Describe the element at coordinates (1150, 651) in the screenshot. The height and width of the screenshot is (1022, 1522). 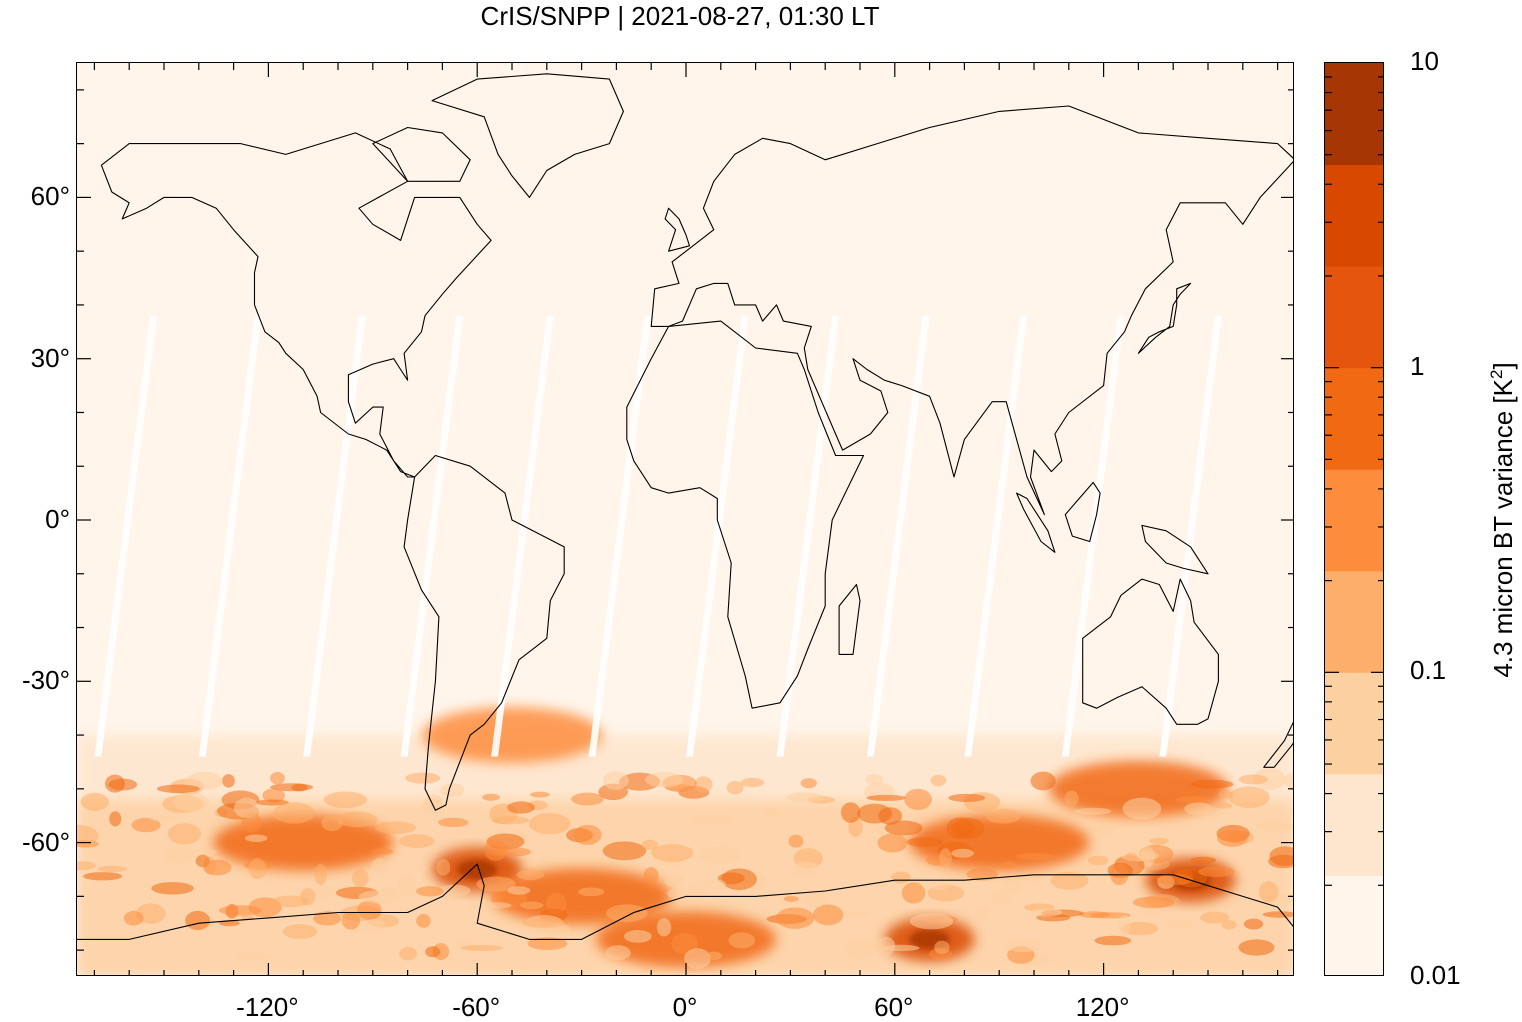
I see `coastline-australia` at that location.